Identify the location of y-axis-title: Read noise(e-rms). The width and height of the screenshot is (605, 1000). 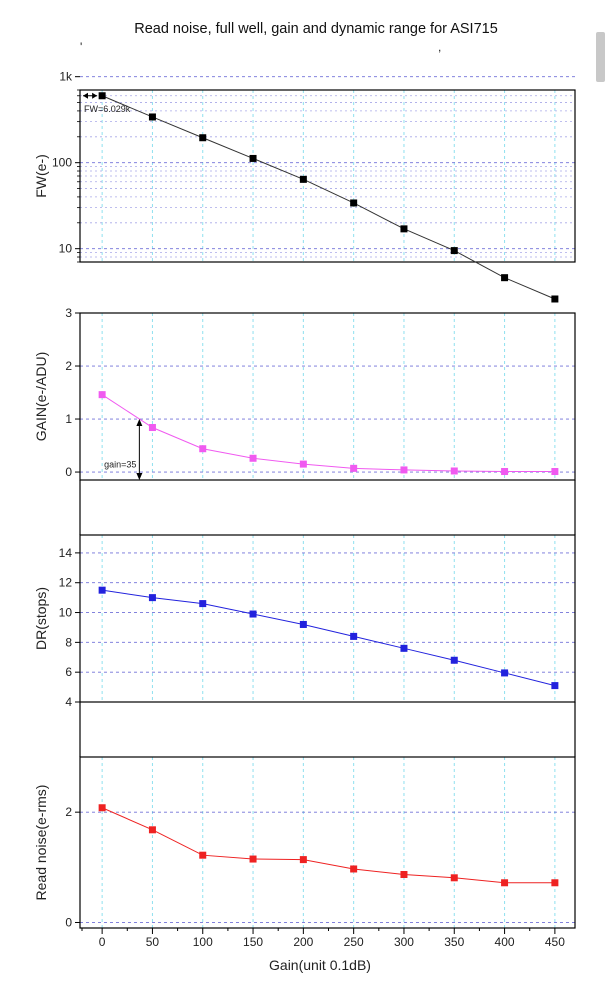
(41, 843).